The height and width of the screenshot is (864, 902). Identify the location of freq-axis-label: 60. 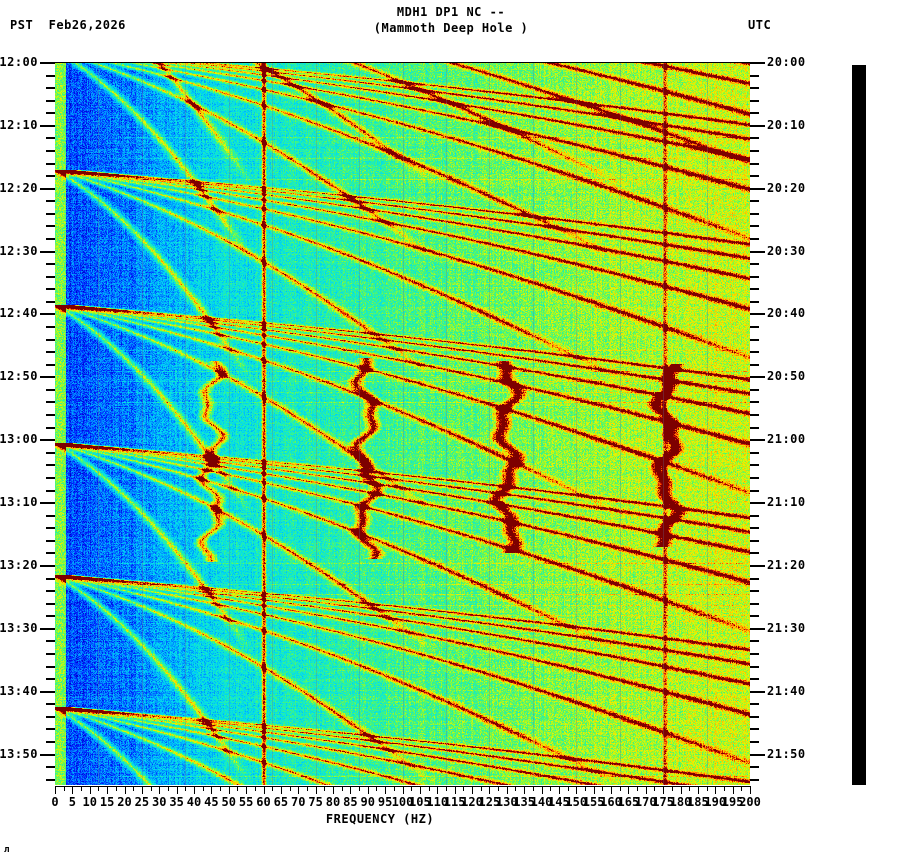
(263, 802).